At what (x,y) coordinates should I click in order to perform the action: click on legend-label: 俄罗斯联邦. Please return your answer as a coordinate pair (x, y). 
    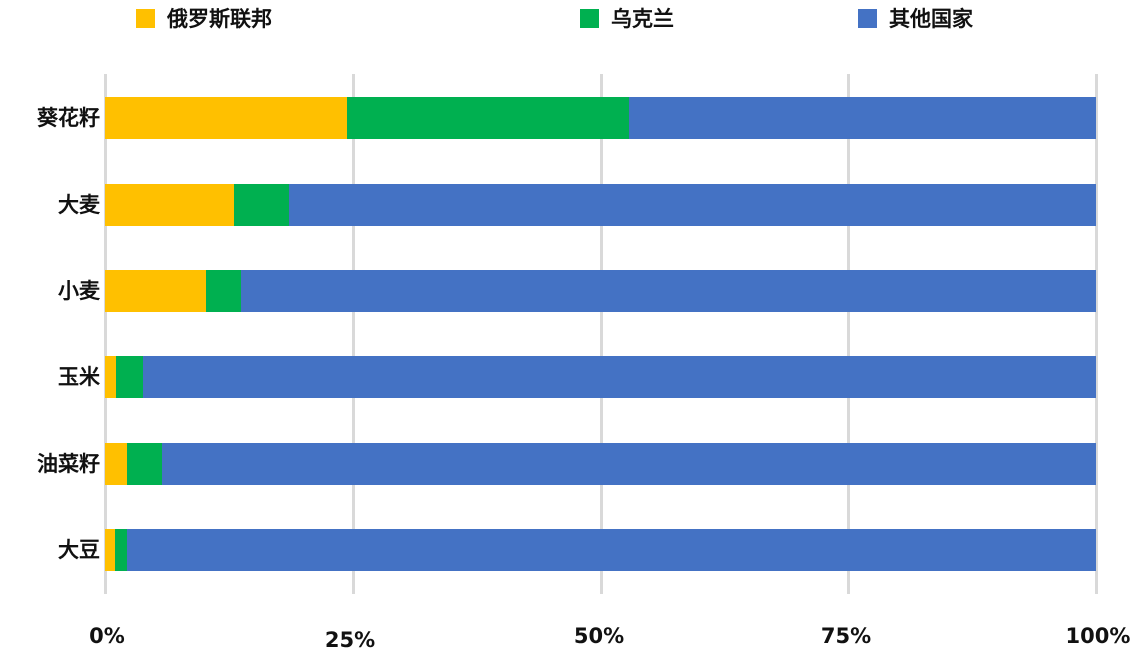
    Looking at the image, I should click on (219, 19).